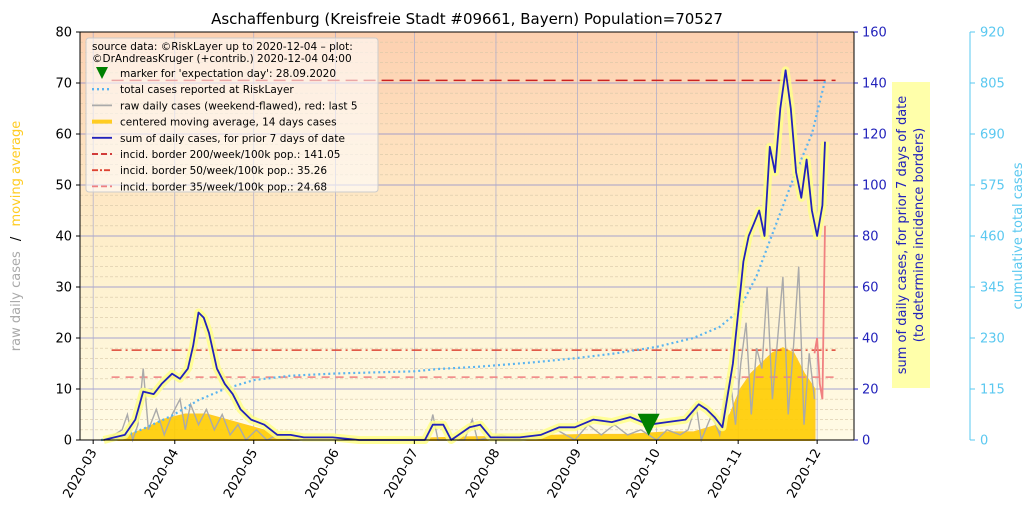  What do you see at coordinates (819, 312) in the screenshot?
I see `series-raw-daily-last5` at bounding box center [819, 312].